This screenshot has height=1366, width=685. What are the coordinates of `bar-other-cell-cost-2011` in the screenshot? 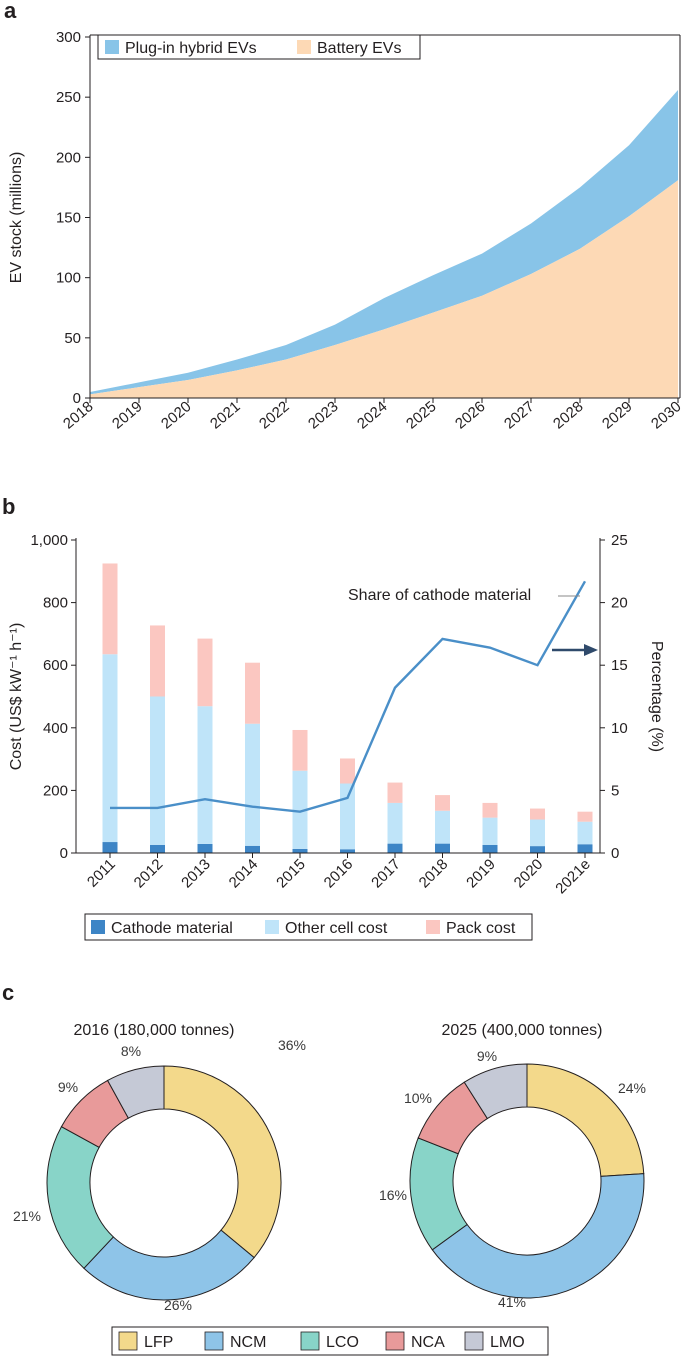 It's located at (110, 748).